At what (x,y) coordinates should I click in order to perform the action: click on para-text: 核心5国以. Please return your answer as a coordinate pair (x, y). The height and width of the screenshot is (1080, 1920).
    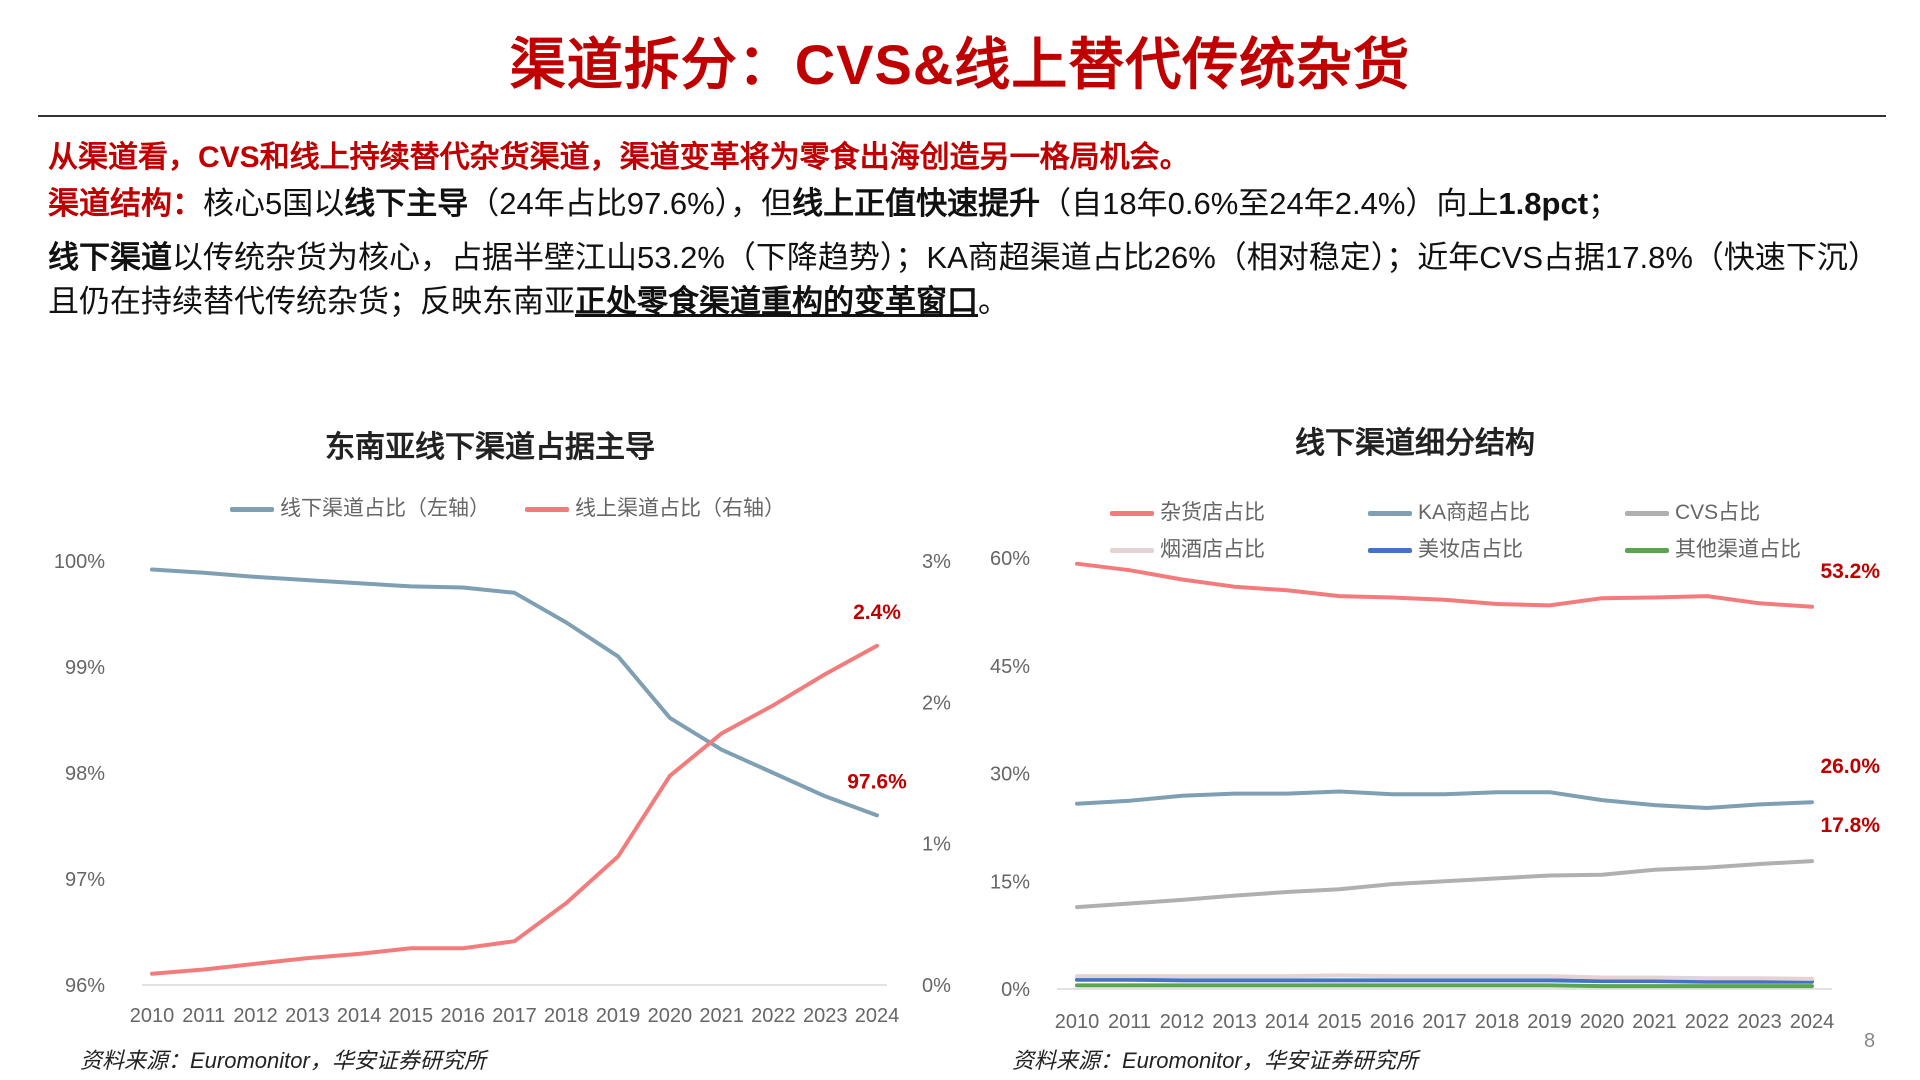
    Looking at the image, I should click on (274, 203).